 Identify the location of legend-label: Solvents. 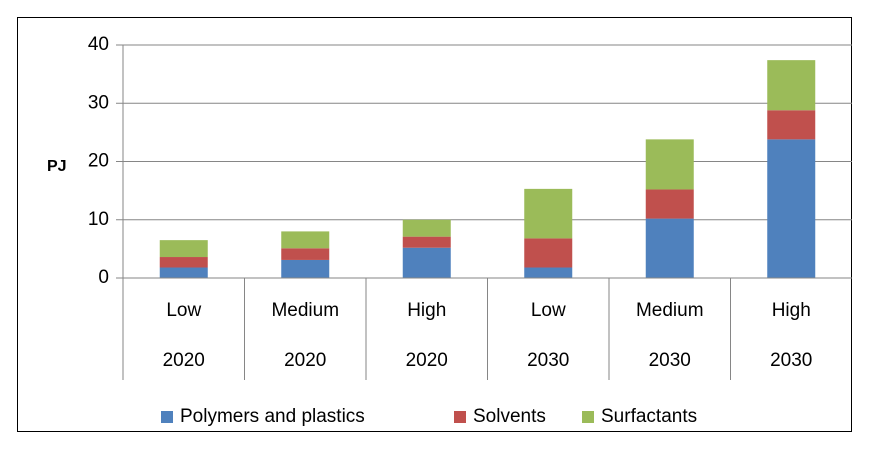
(509, 416).